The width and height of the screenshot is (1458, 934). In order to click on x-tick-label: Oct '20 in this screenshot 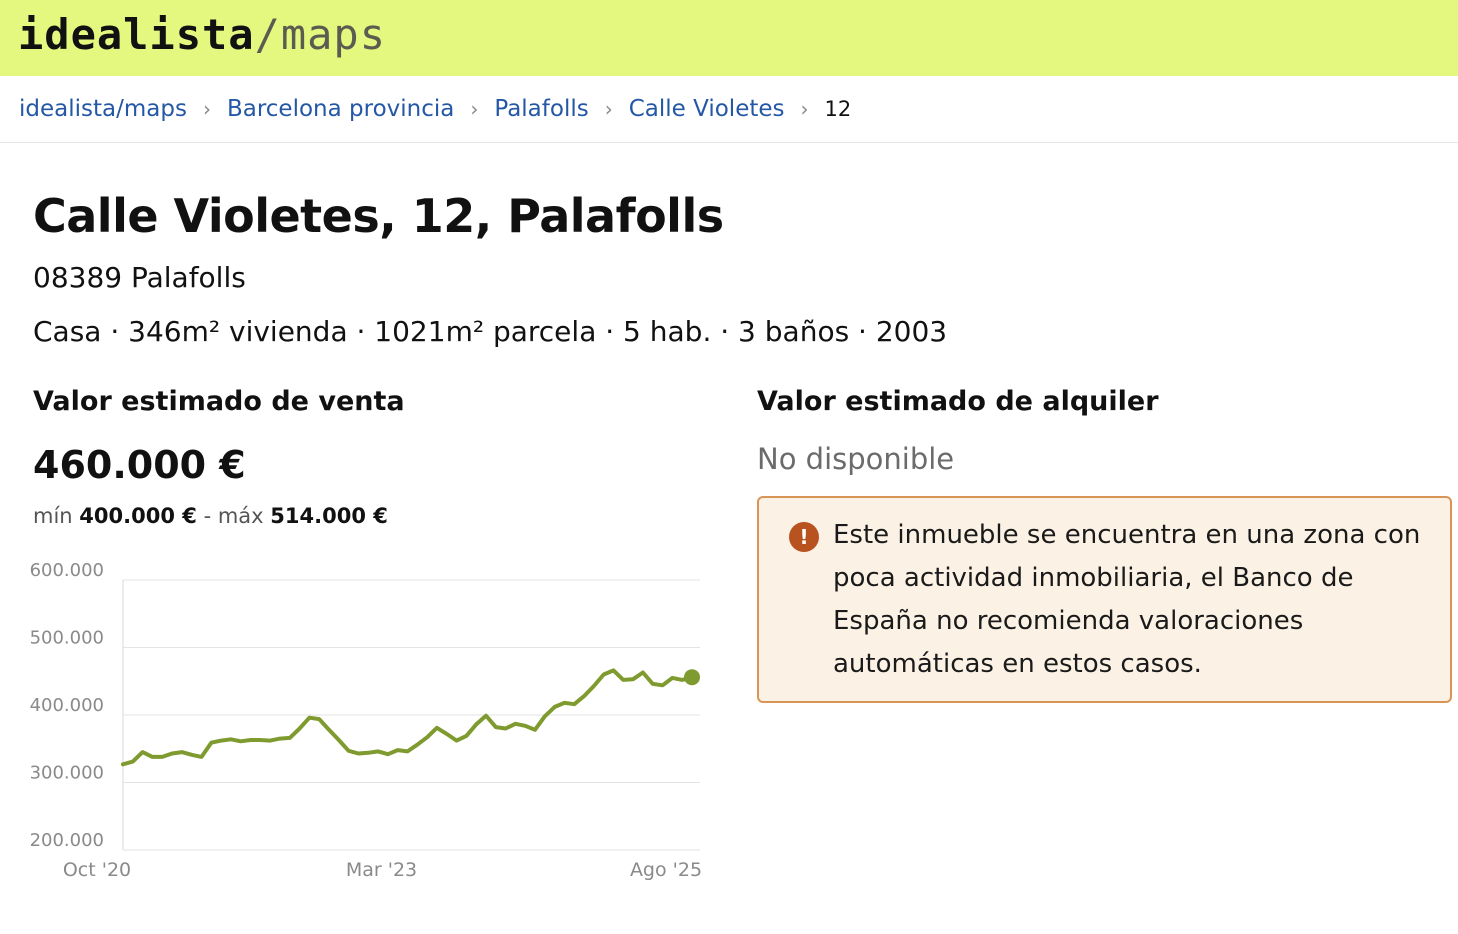, I will do `click(97, 870)`.